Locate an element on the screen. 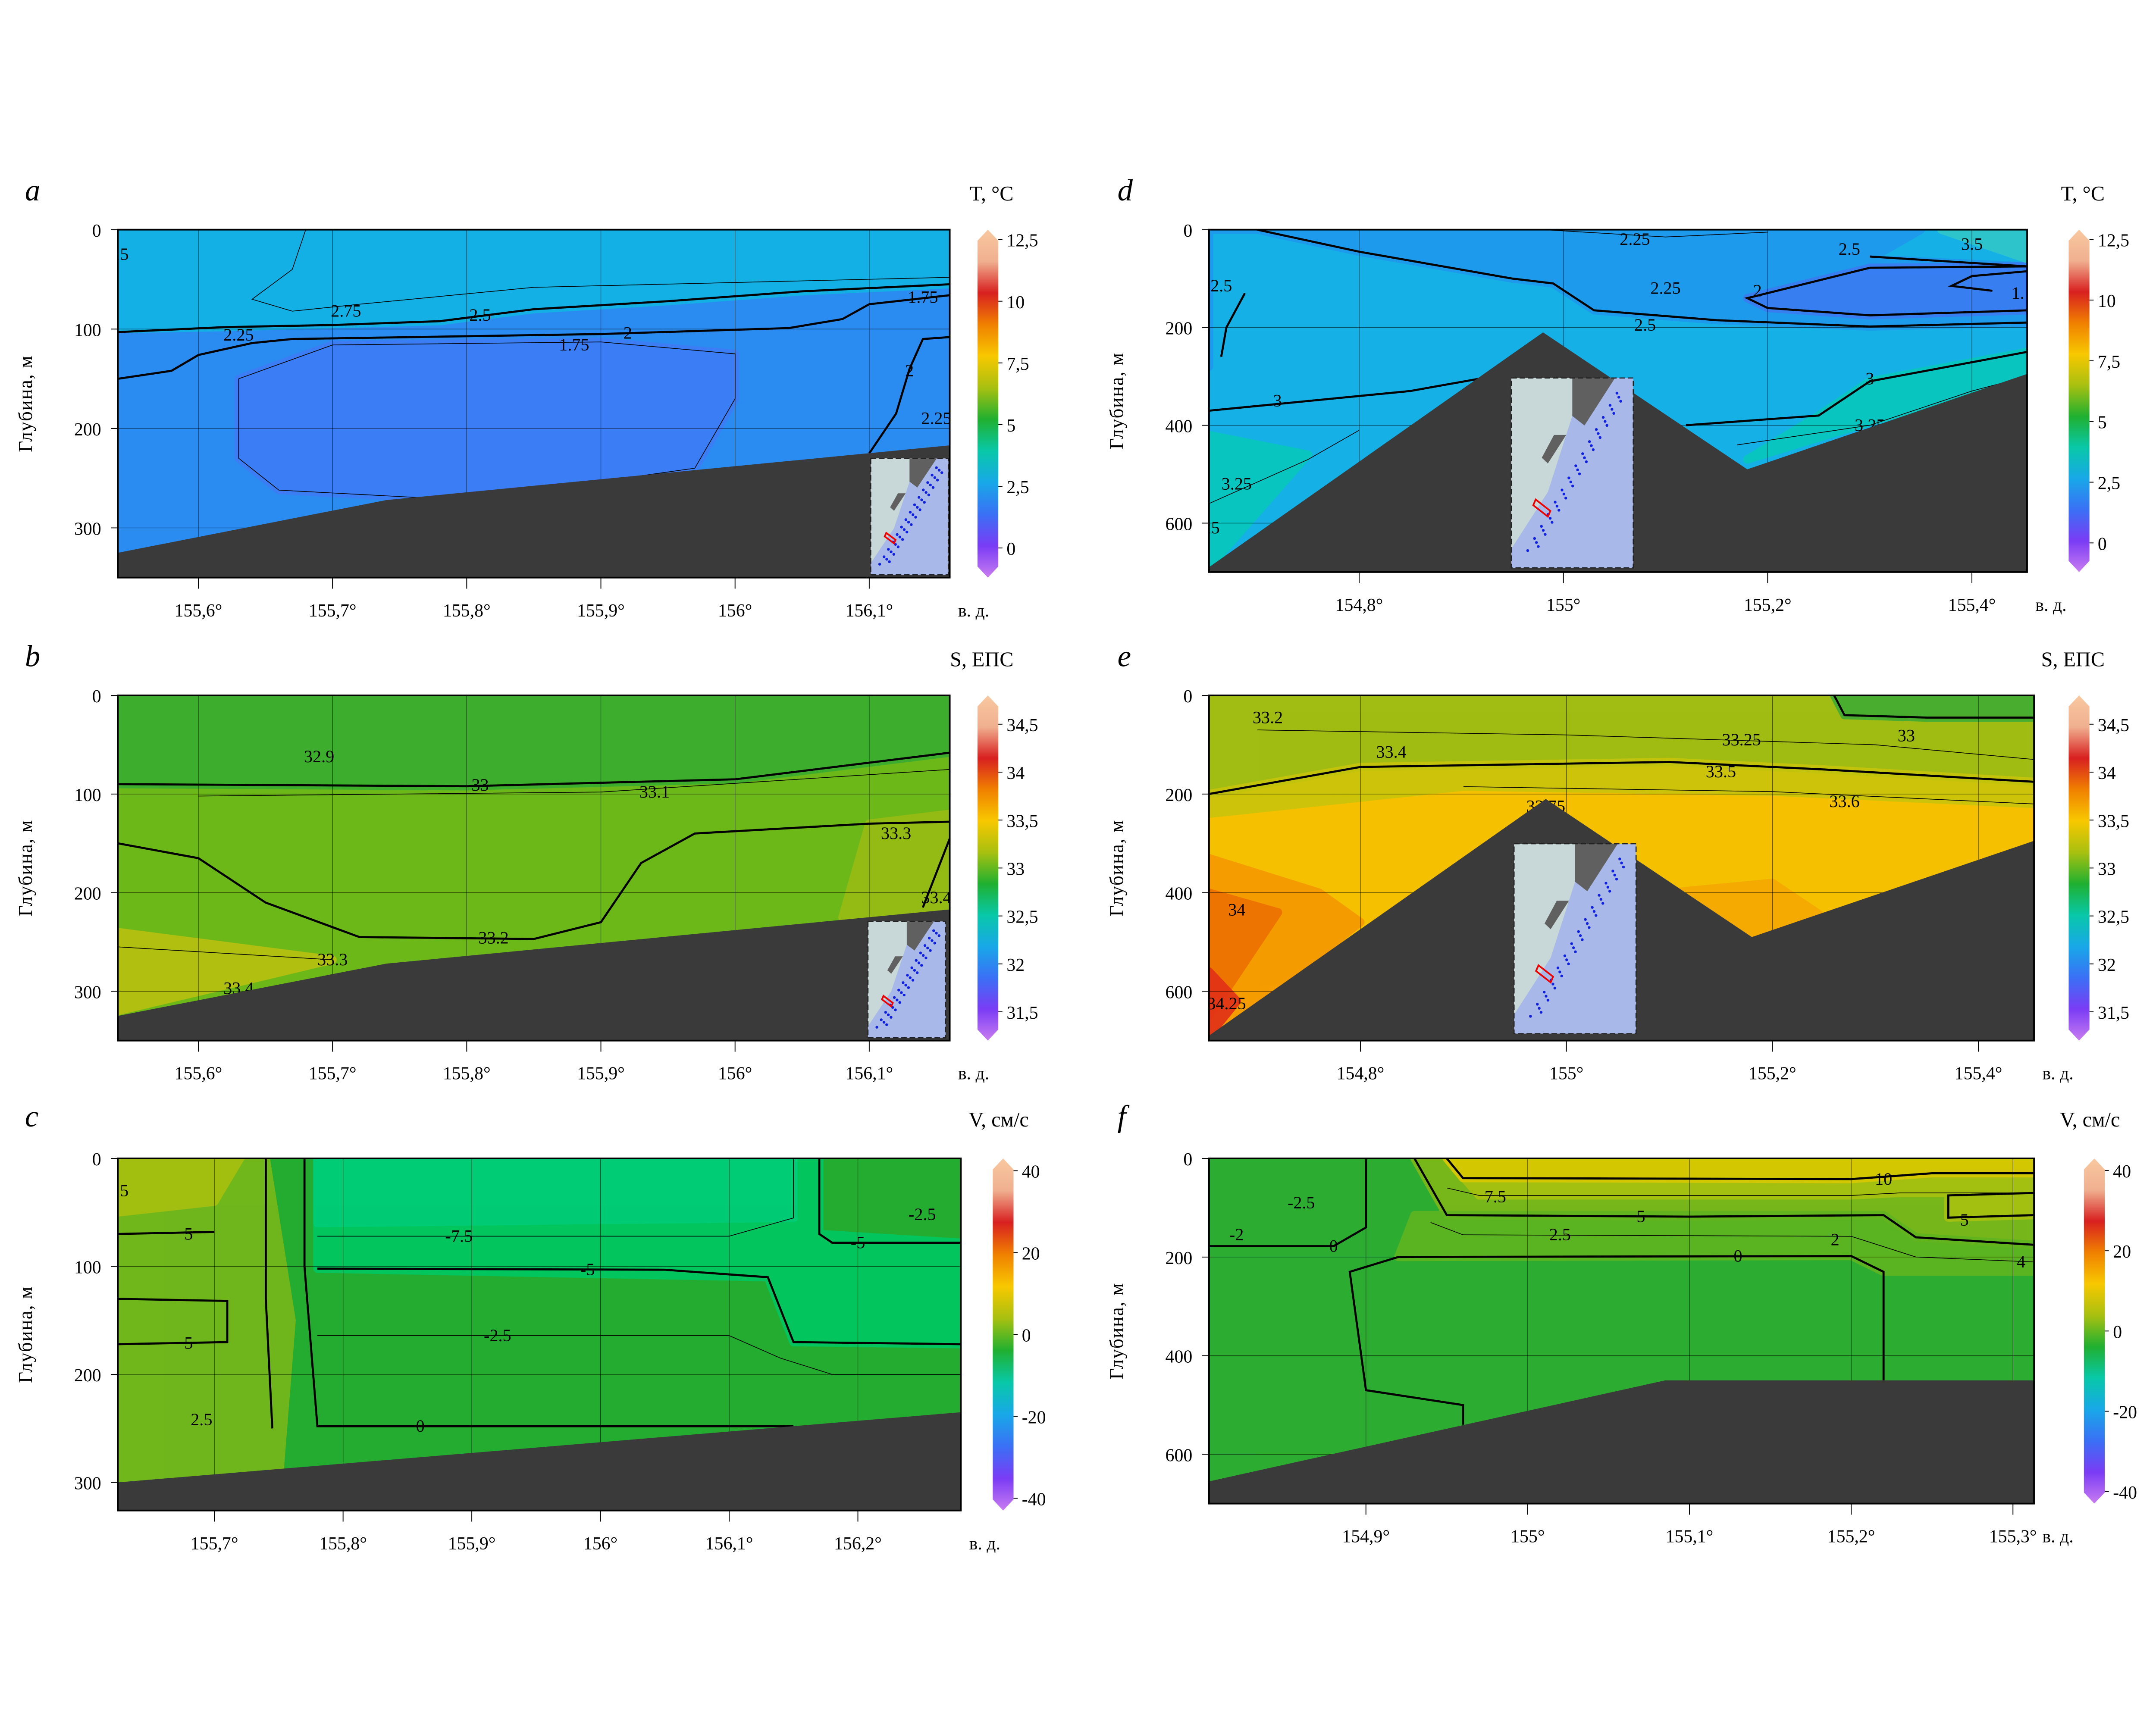  contour-label: 33 is located at coordinates (480, 785).